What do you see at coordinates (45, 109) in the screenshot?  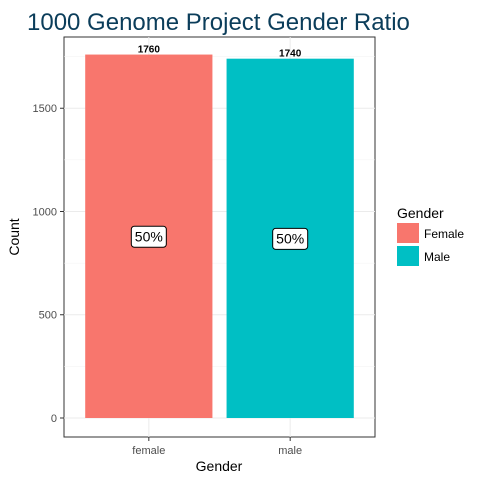 I see `y-tick-label: 1500` at bounding box center [45, 109].